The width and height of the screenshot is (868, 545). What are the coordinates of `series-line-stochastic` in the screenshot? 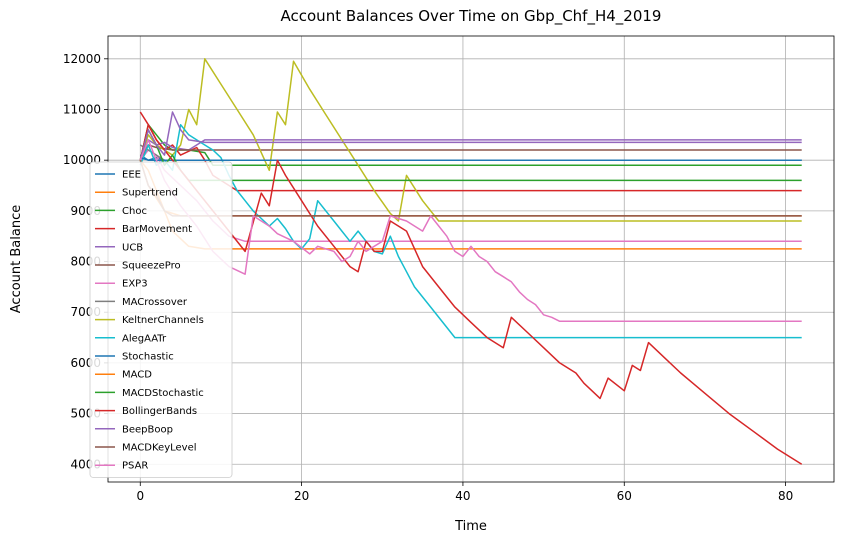 It's located at (471, 158).